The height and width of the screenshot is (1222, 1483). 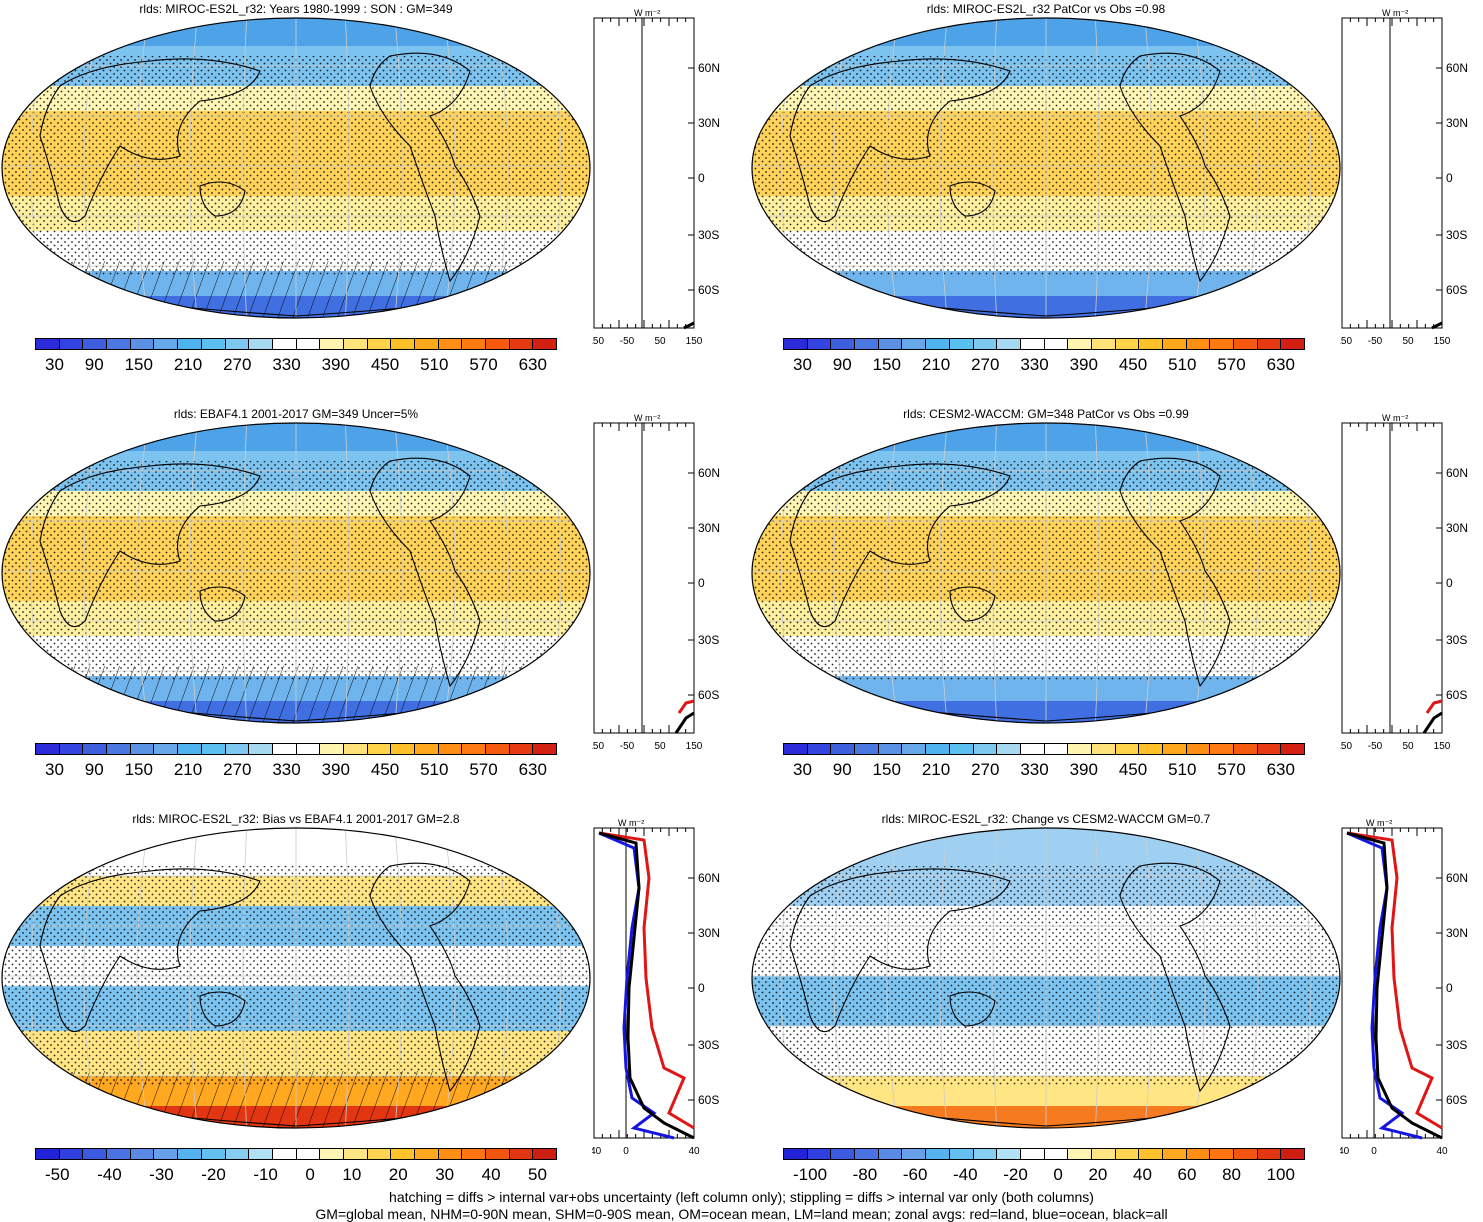 What do you see at coordinates (1133, 769) in the screenshot?
I see `colorbar-tick-label: 450` at bounding box center [1133, 769].